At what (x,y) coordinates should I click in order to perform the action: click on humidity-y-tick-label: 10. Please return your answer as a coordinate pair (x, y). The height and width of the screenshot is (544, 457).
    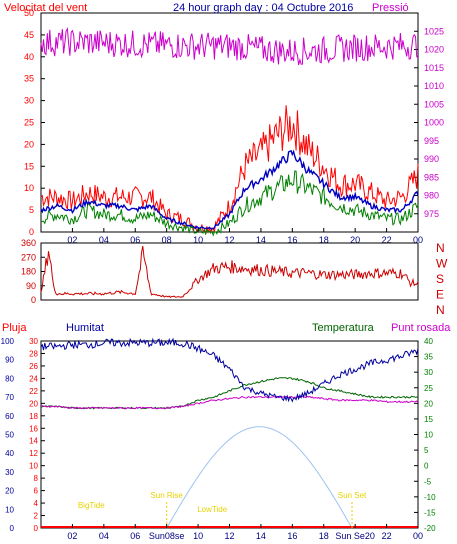
    Looking at the image, I should click on (9, 509).